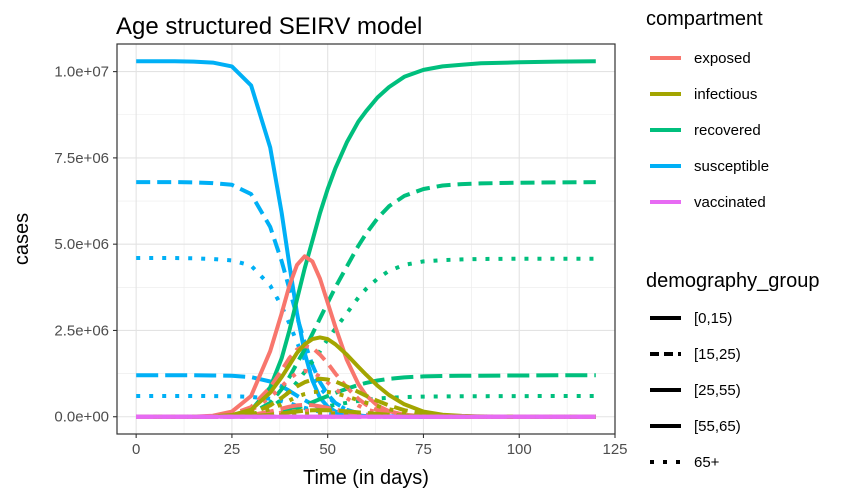  I want to click on x-tick-label: 50, so click(327, 449).